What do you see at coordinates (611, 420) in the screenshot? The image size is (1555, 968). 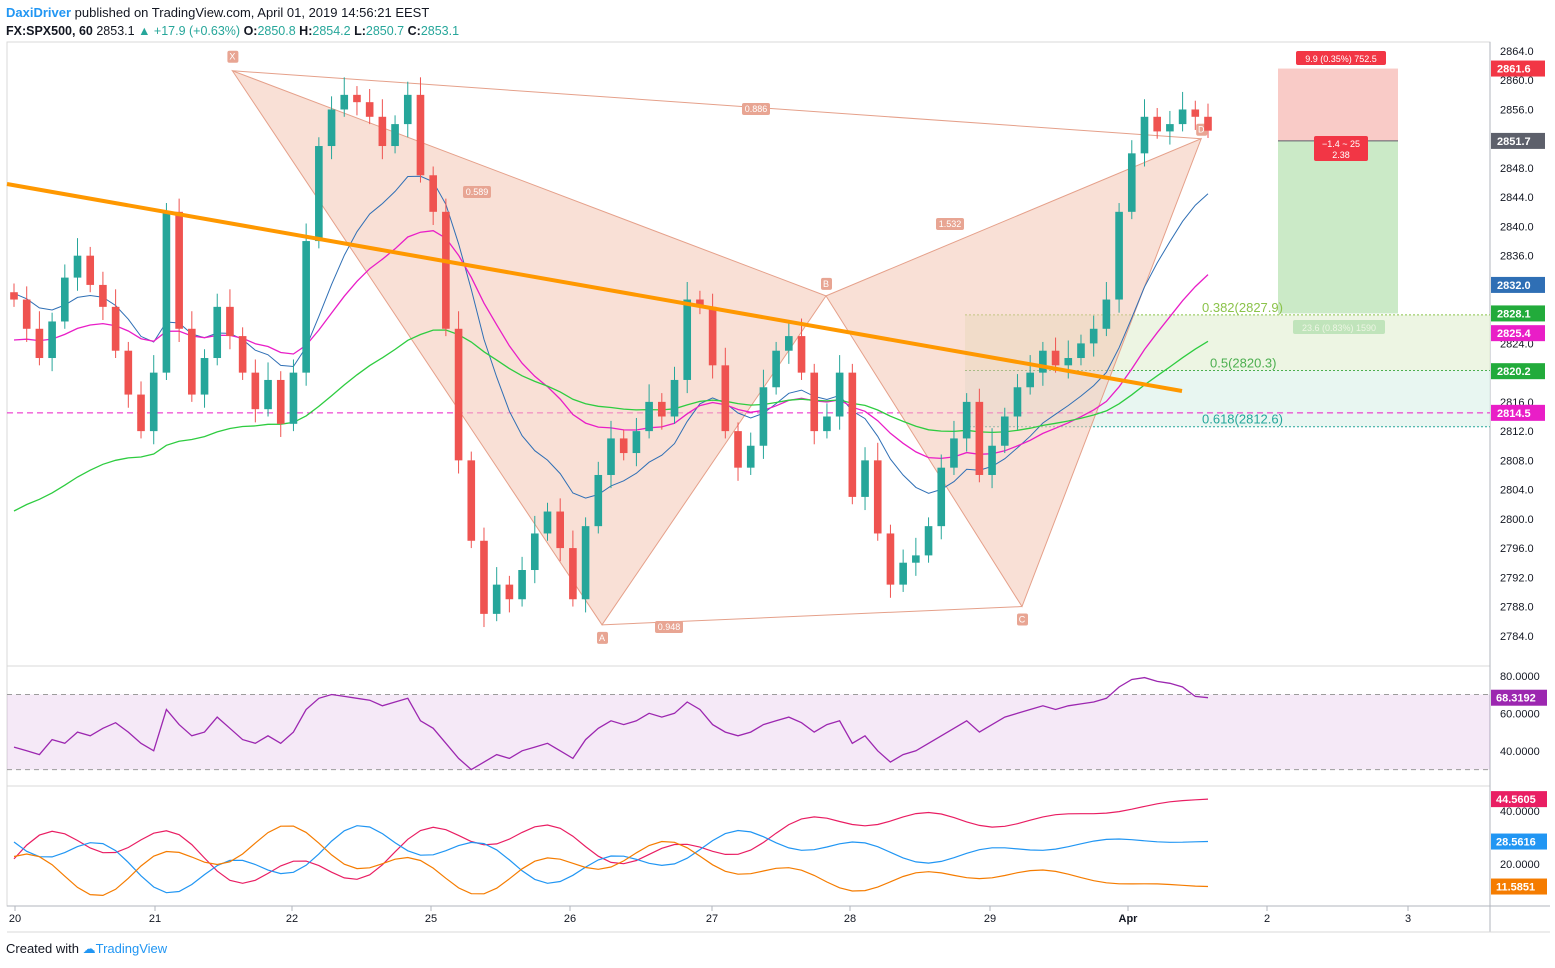 I see `ma-slow-line` at bounding box center [611, 420].